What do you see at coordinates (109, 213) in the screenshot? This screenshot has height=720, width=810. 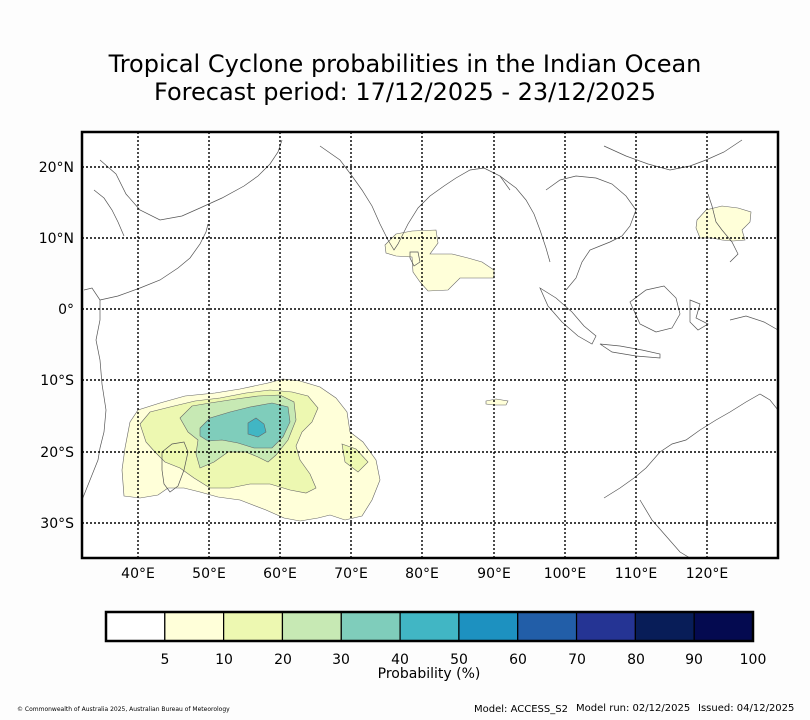 I see `red-sea-coastline` at bounding box center [109, 213].